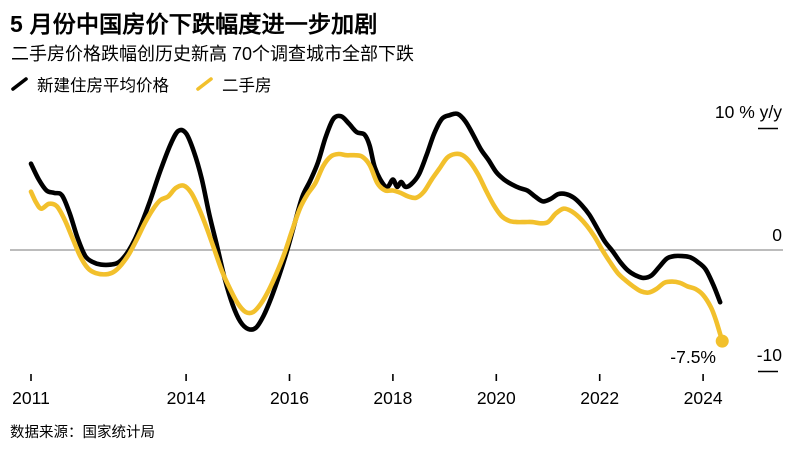  Describe the element at coordinates (19, 84) in the screenshot. I see `black-line-swatch-icon` at that location.